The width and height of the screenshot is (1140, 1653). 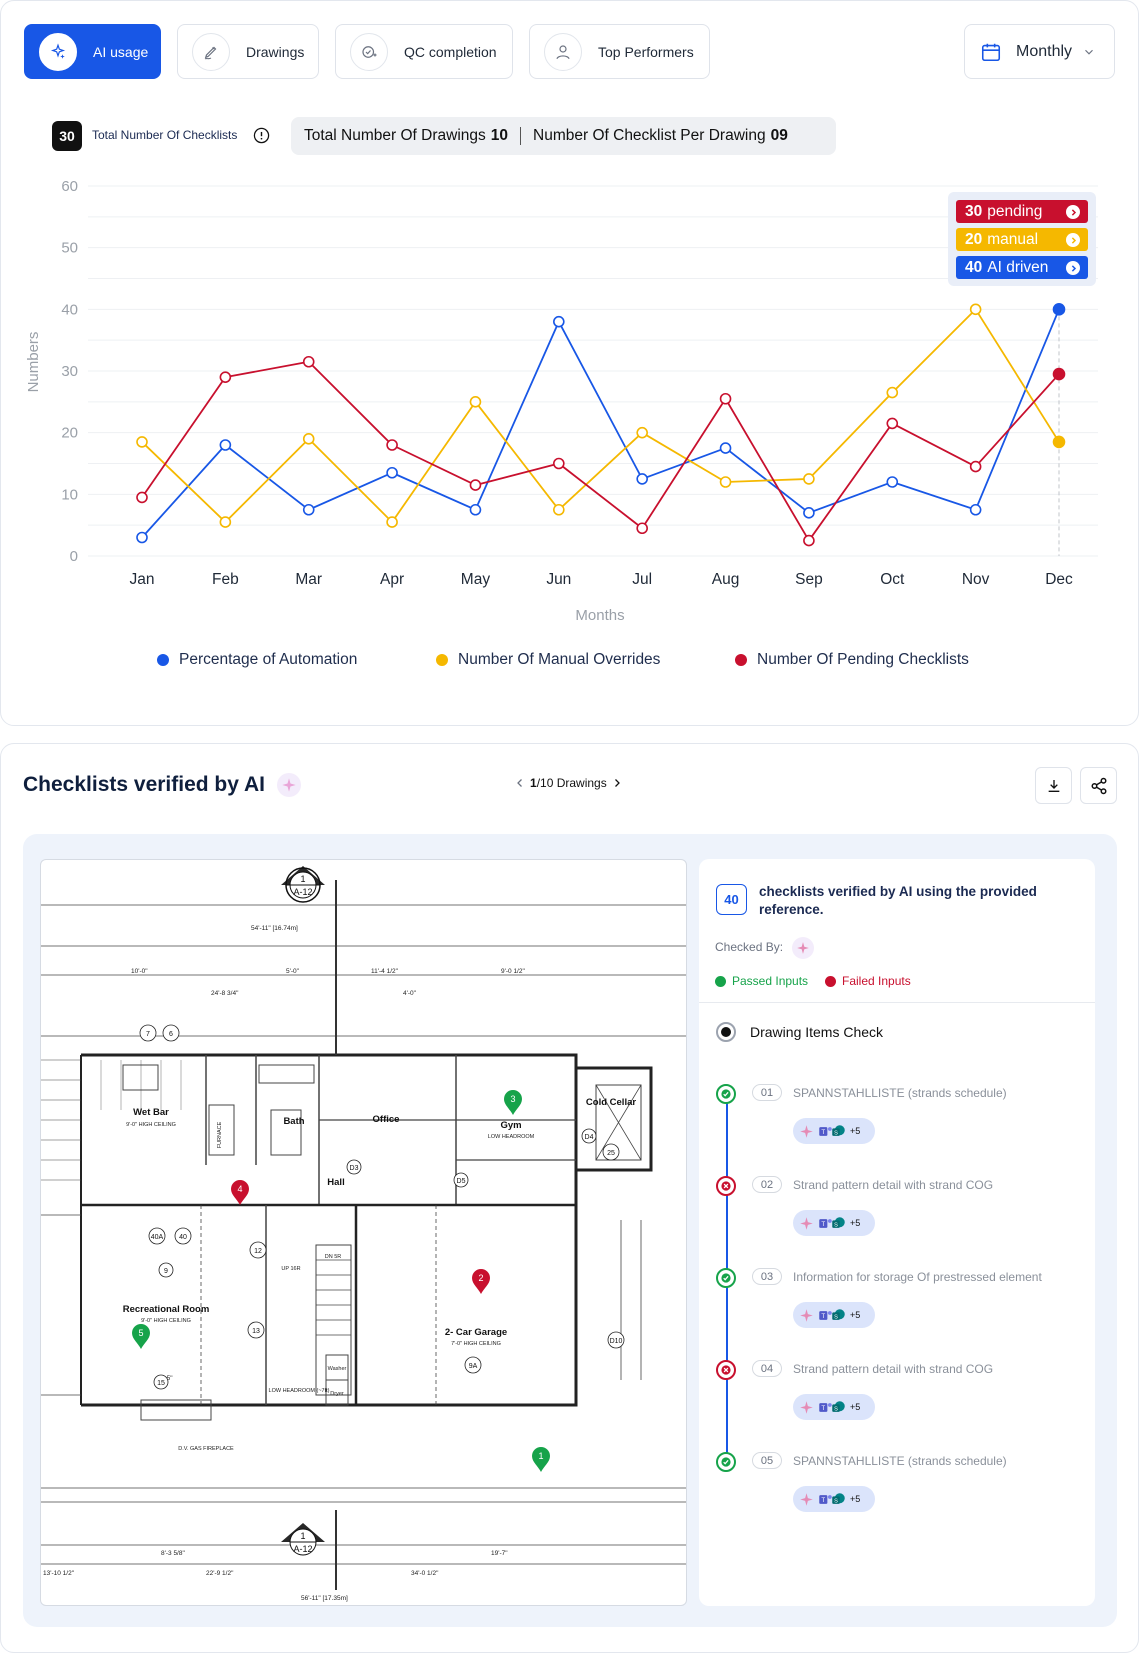 What do you see at coordinates (274, 928) in the screenshot?
I see `dimension-text: 54'-11" [16.74m]` at bounding box center [274, 928].